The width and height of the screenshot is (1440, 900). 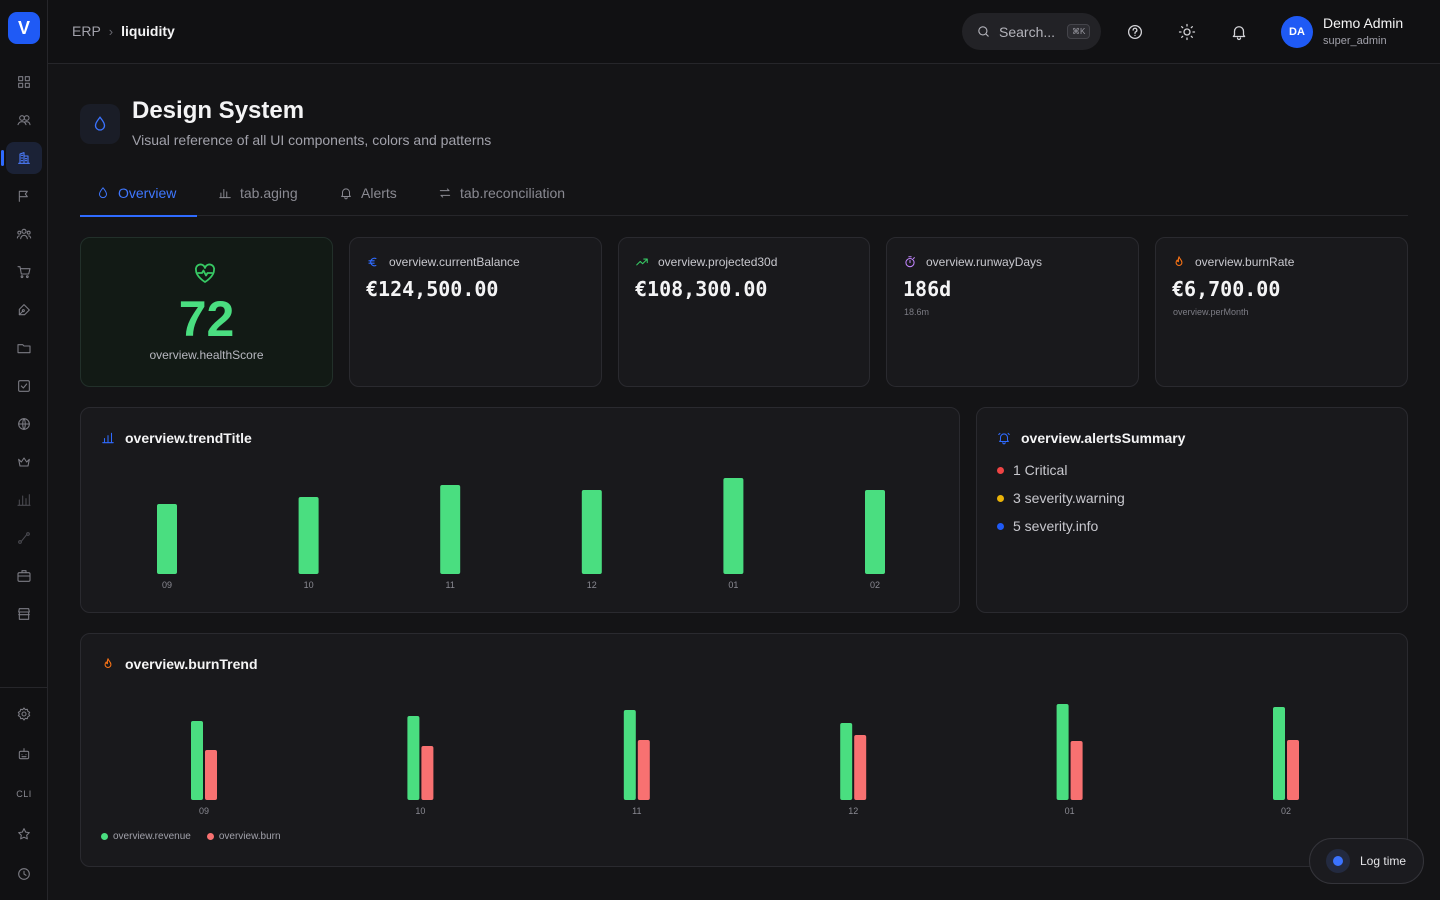 I want to click on route-icon, so click(x=24, y=538).